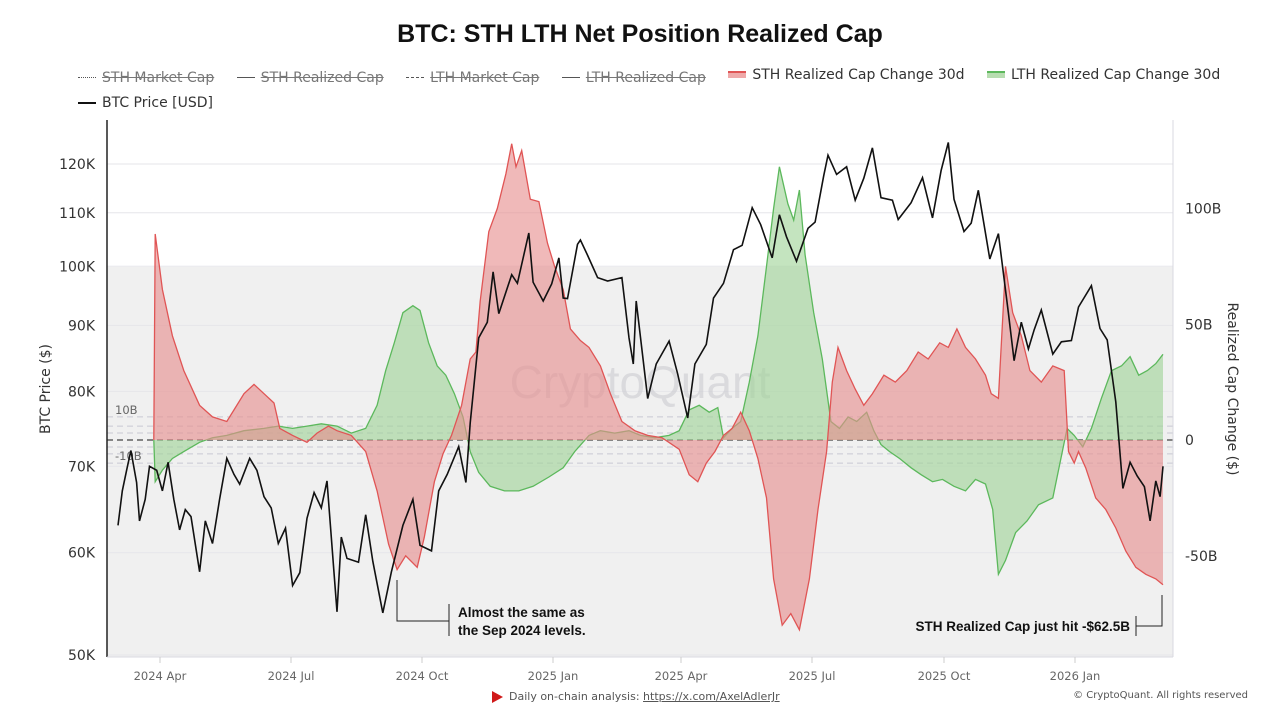 This screenshot has height=720, width=1280. I want to click on legend-item-sth-change: STH Realized Cap Change 30d, so click(846, 75).